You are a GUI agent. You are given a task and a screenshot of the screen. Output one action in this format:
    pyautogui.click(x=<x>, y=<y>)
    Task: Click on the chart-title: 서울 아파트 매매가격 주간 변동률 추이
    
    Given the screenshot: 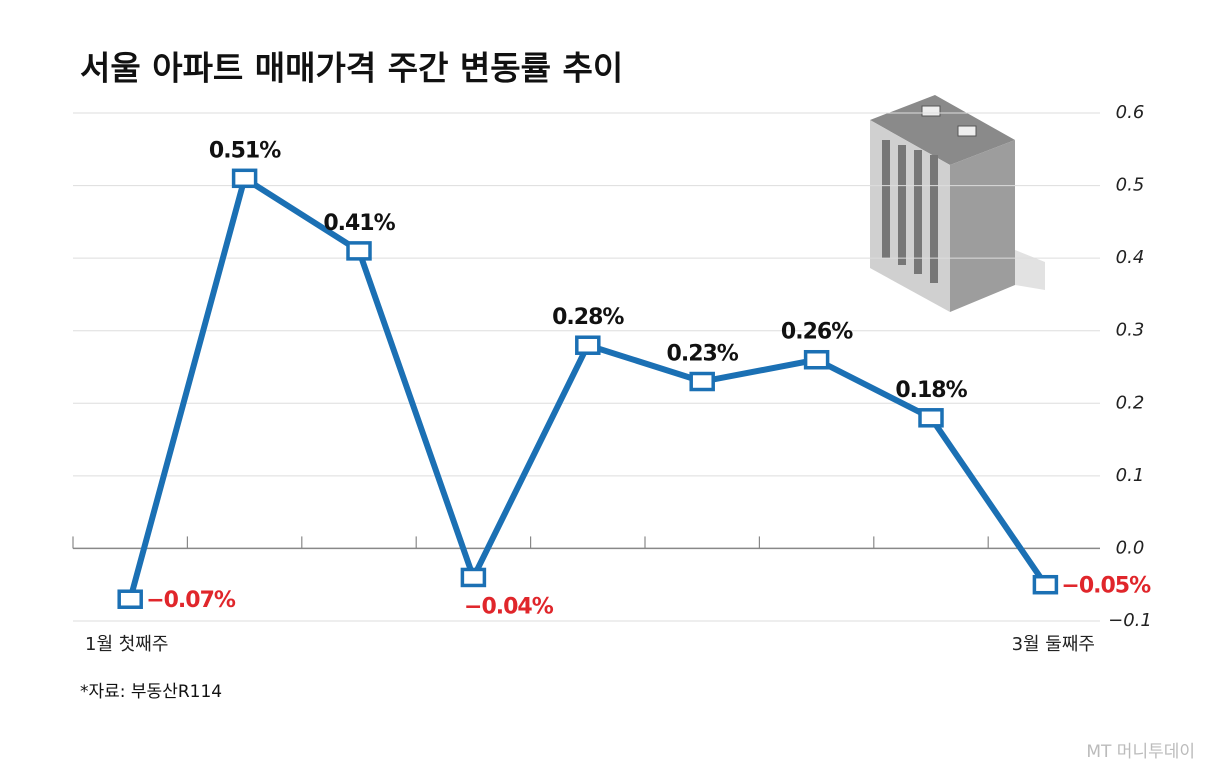 What is the action you would take?
    pyautogui.click(x=351, y=68)
    